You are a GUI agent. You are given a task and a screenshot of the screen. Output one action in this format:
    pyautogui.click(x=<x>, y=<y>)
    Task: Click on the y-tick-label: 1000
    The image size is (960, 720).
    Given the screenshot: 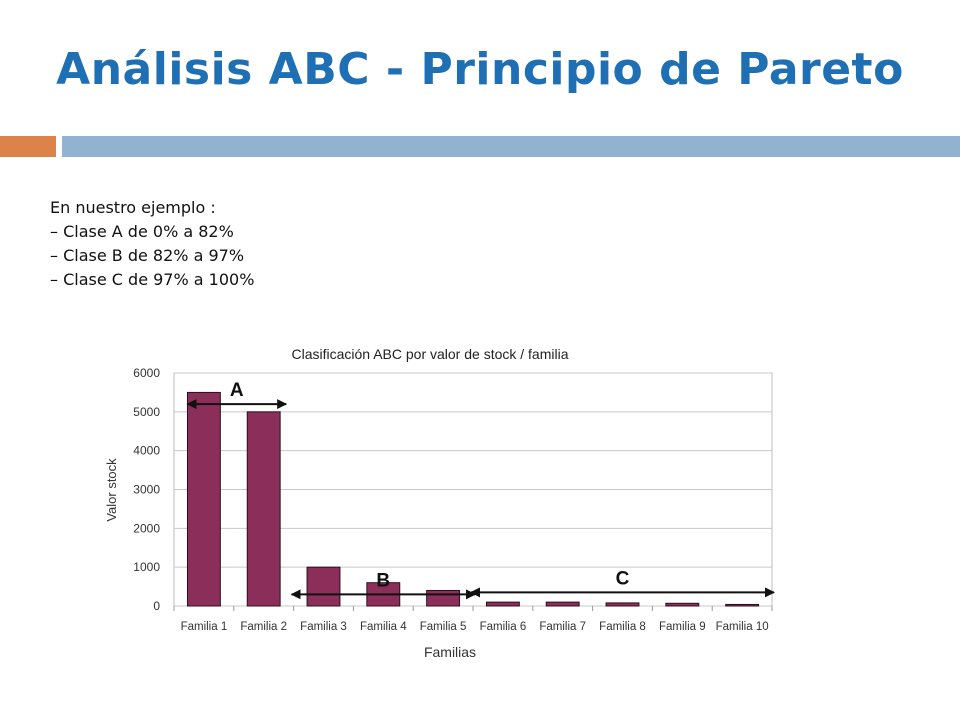 What is the action you would take?
    pyautogui.click(x=146, y=567)
    